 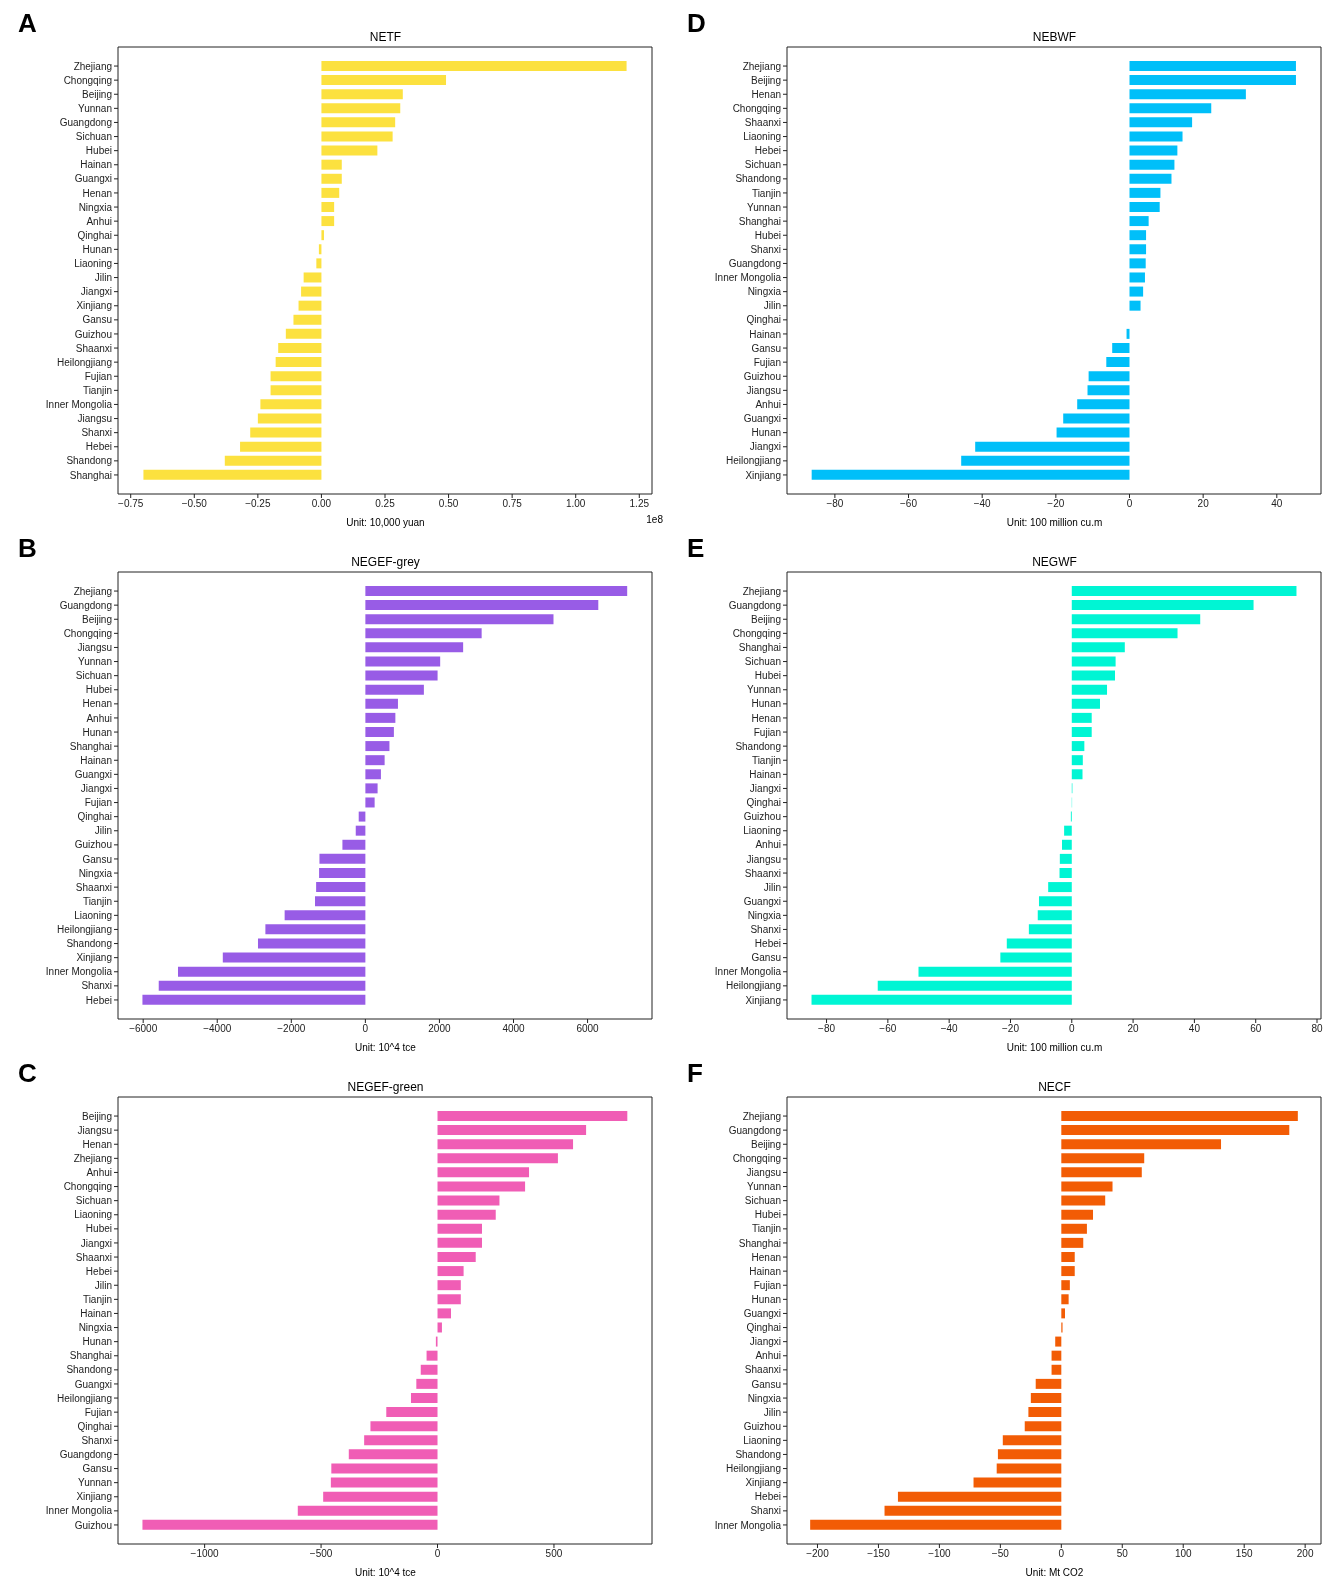 What do you see at coordinates (763, 320) in the screenshot?
I see `y-tick-label: Qinghai` at bounding box center [763, 320].